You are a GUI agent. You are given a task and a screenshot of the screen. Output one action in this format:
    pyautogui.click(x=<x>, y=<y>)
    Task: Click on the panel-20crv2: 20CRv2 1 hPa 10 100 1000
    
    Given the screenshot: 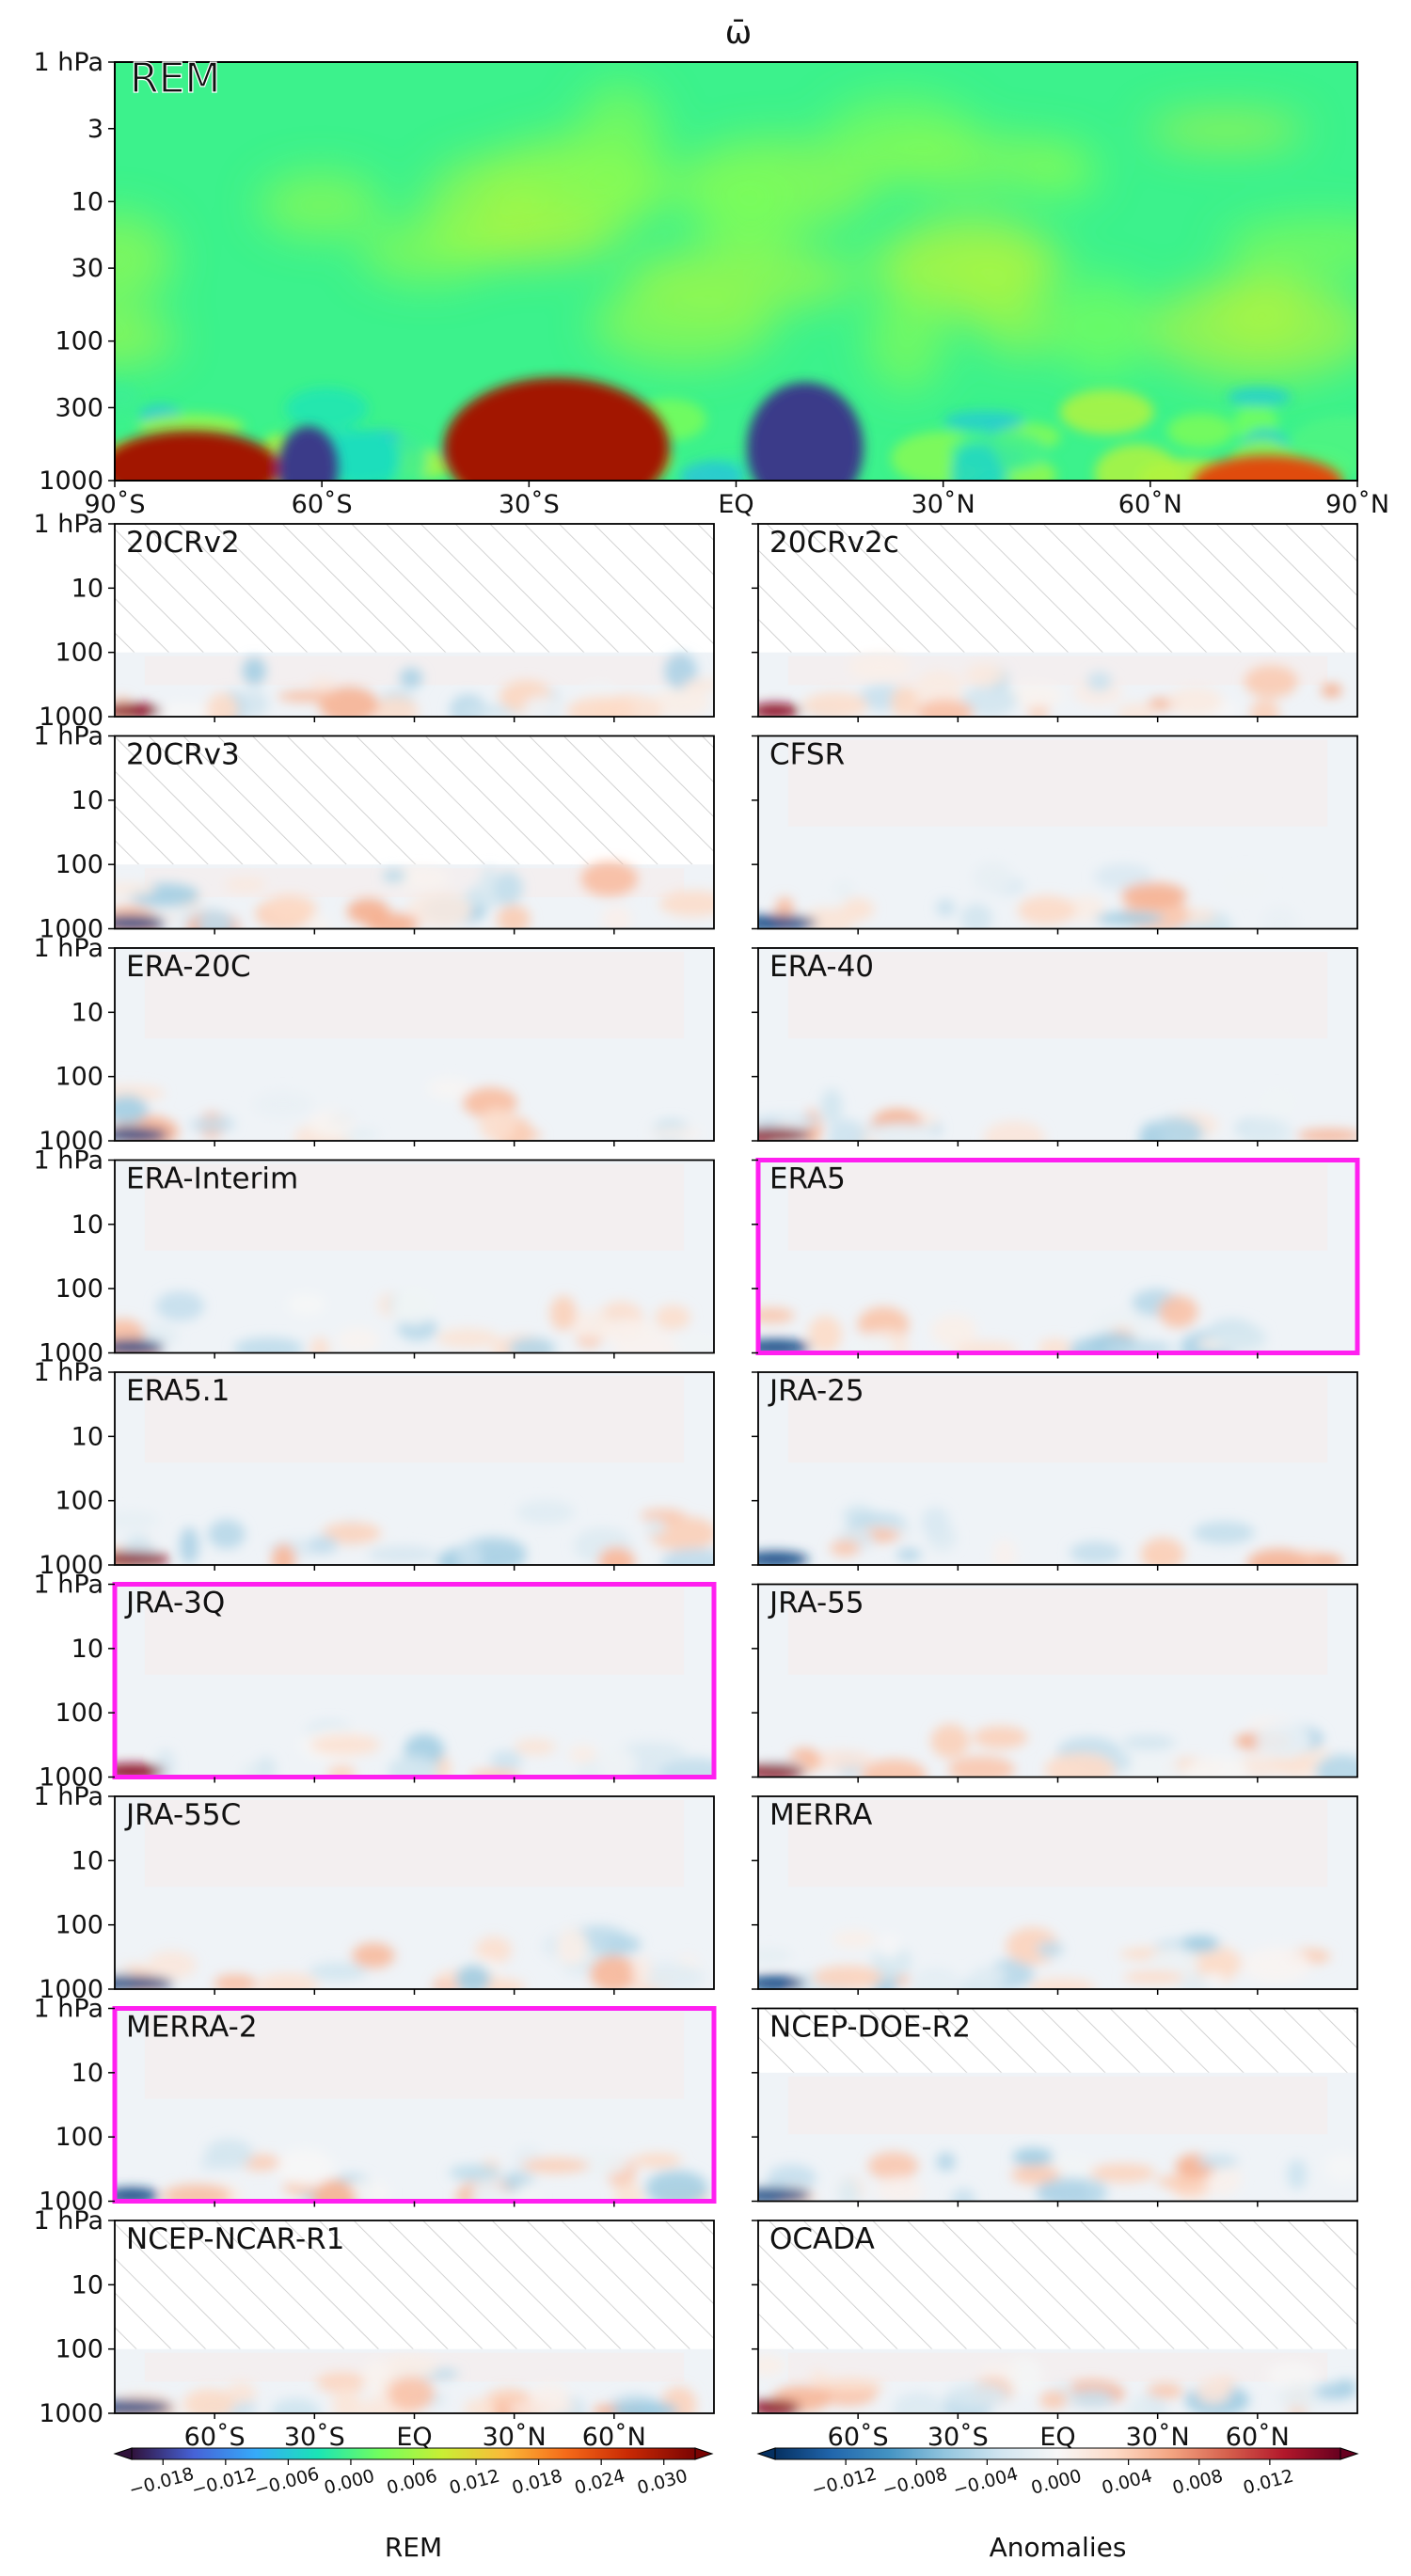 What is the action you would take?
    pyautogui.click(x=374, y=621)
    